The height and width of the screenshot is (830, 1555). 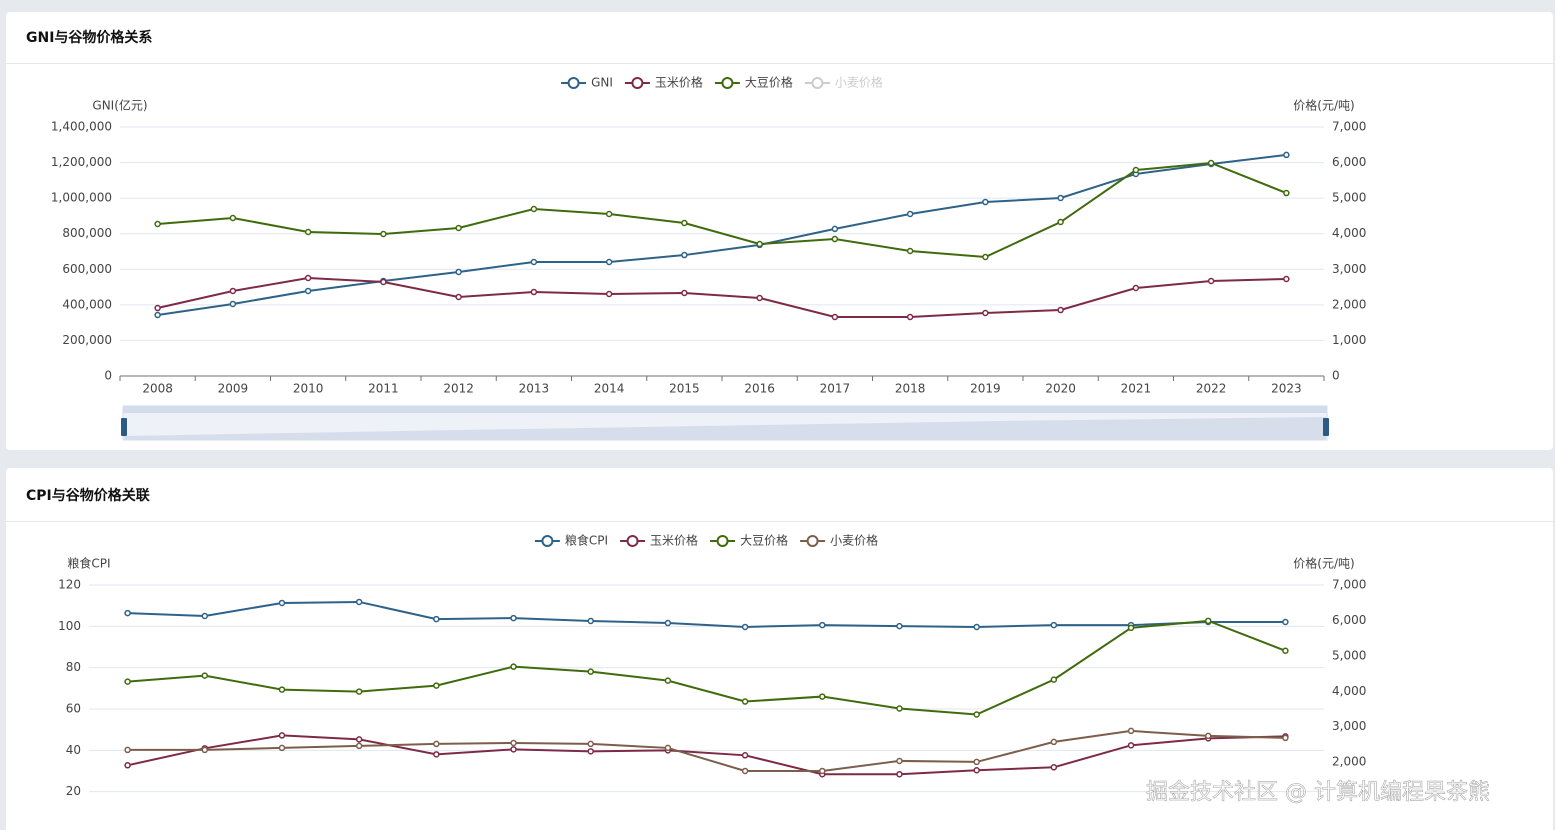 I want to click on x-tick-label: 2014, so click(x=609, y=389).